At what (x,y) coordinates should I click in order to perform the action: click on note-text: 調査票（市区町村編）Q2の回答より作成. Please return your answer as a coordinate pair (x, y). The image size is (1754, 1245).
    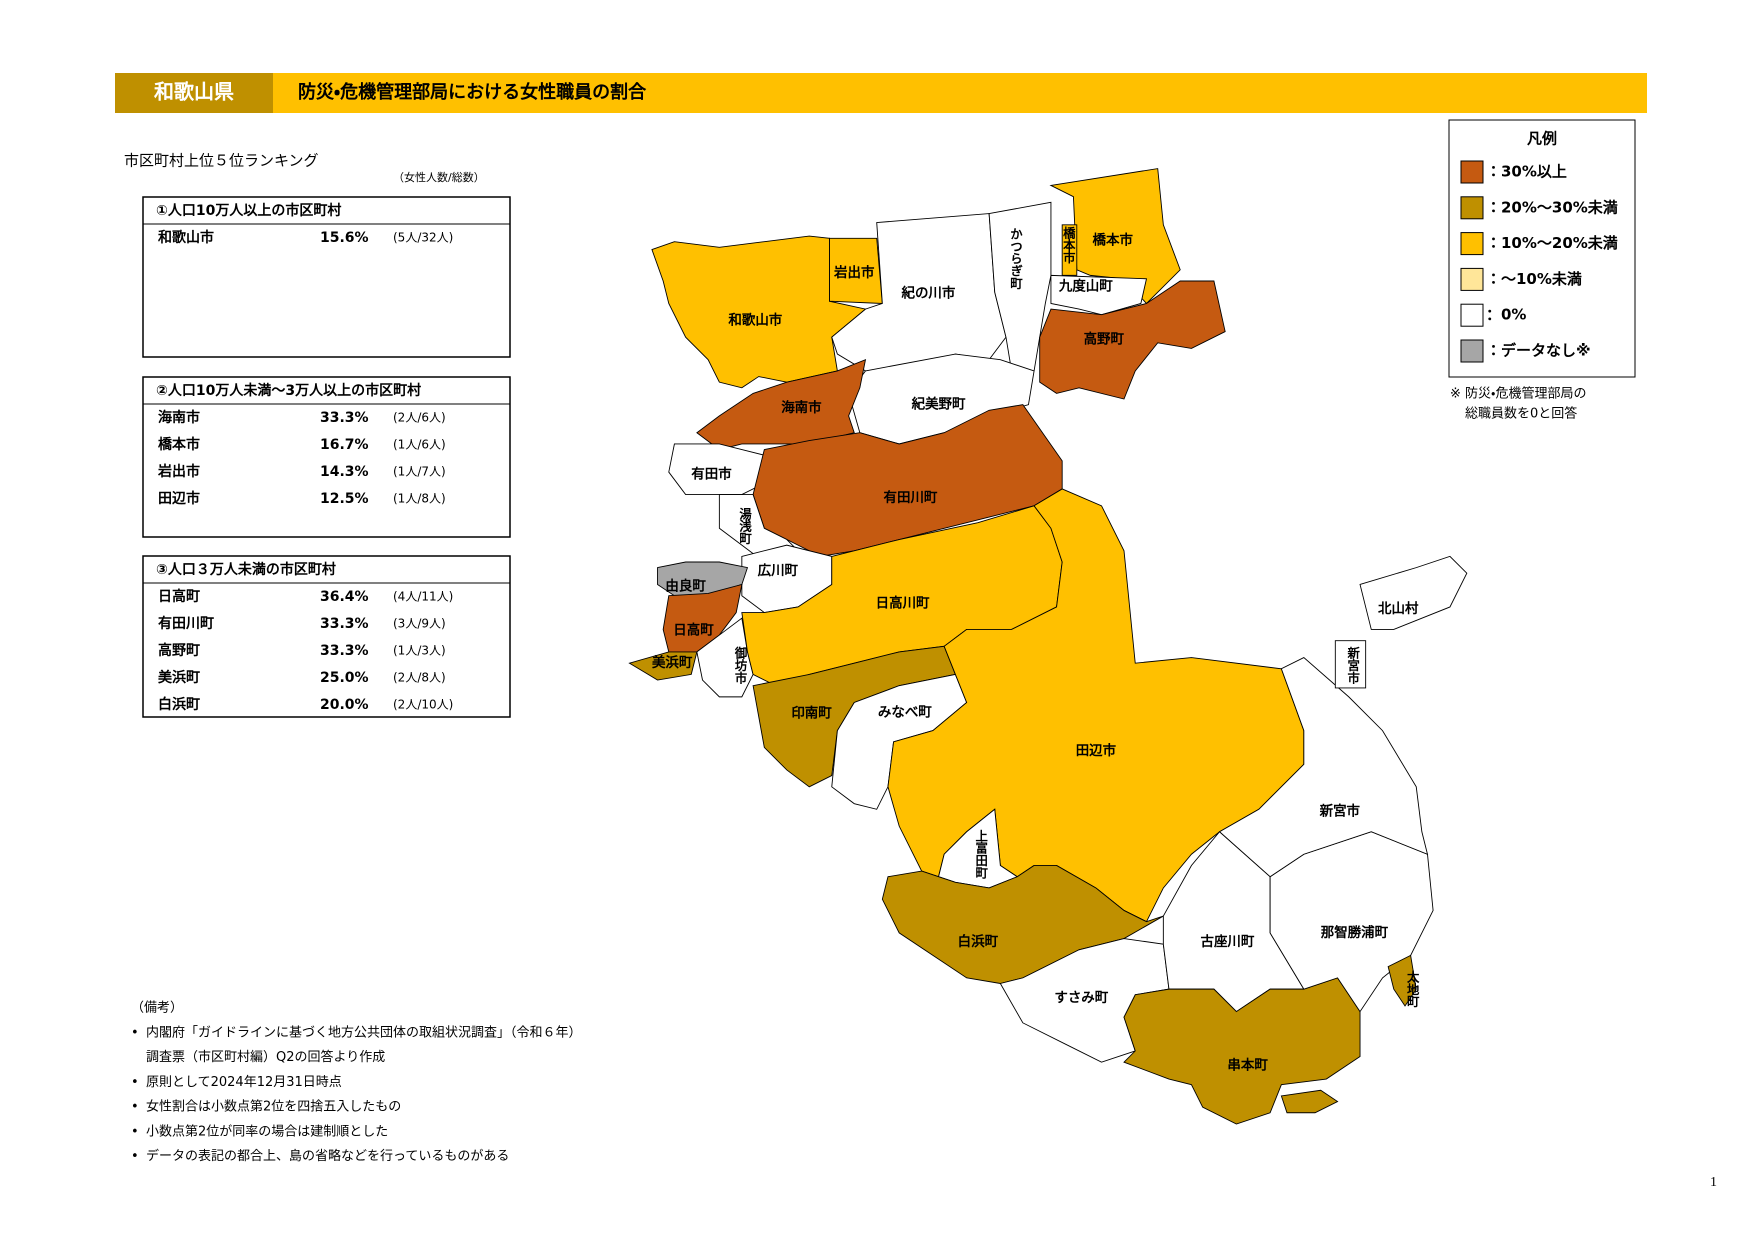
    Looking at the image, I should click on (265, 1057).